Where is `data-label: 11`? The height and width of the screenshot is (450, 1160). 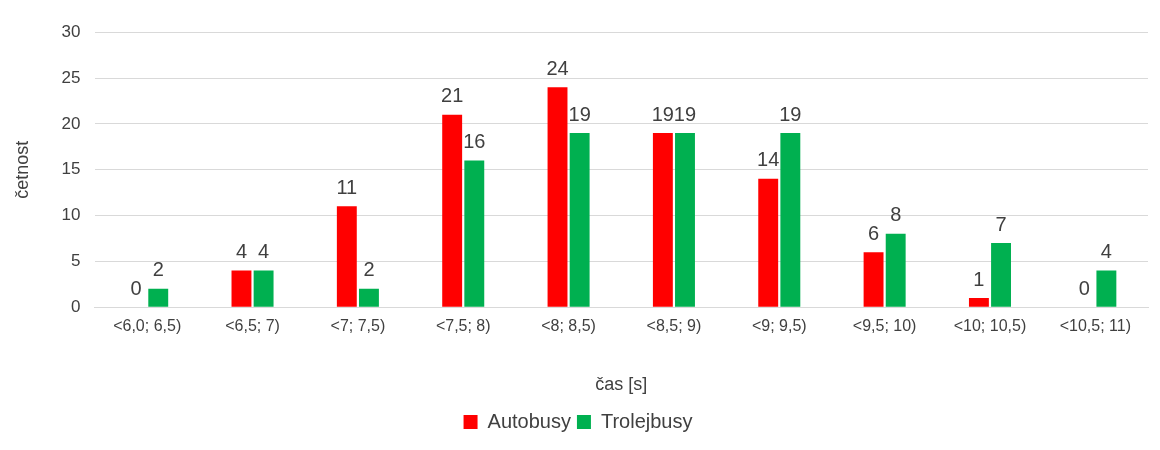
data-label: 11 is located at coordinates (347, 186).